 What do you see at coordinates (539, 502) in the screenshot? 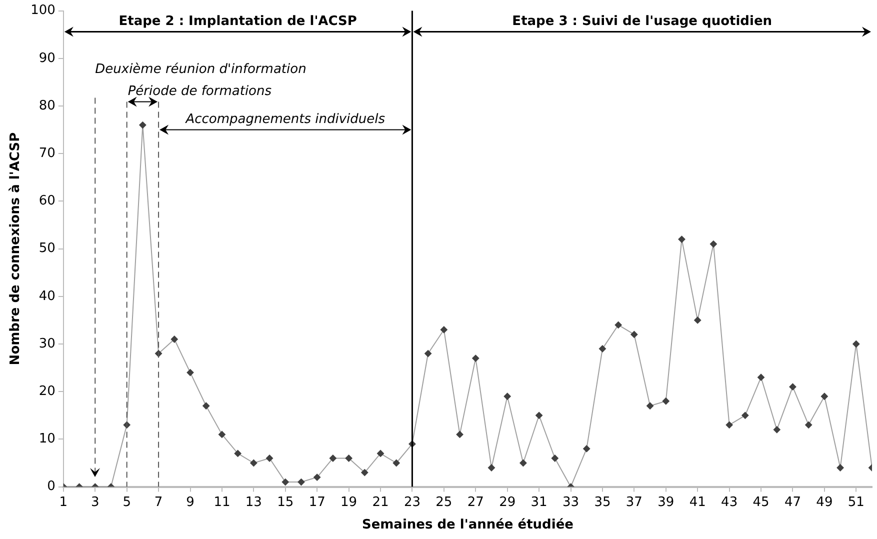
I see `x-tick-label: 31` at bounding box center [539, 502].